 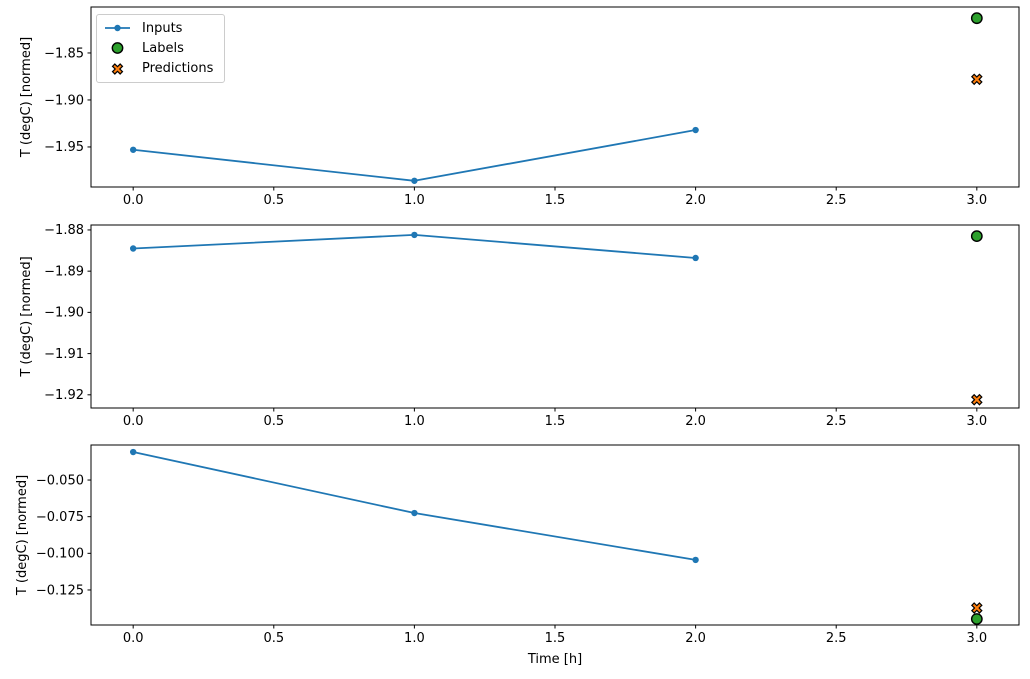 I want to click on y-tick-label: −0.125, so click(x=60, y=590).